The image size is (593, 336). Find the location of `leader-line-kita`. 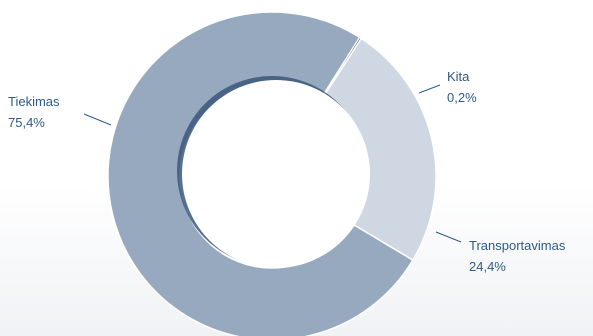

leader-line-kita is located at coordinates (429, 89).